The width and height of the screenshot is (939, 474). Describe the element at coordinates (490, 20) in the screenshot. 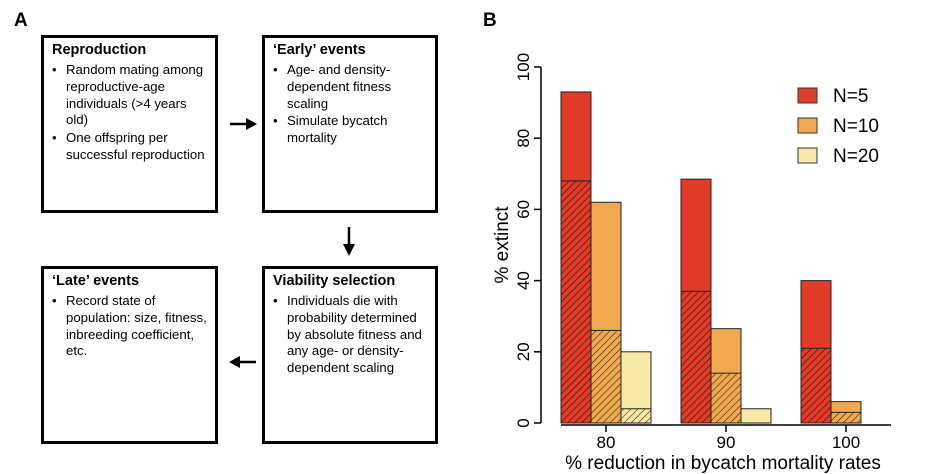

I see `panel-b-label: B` at that location.